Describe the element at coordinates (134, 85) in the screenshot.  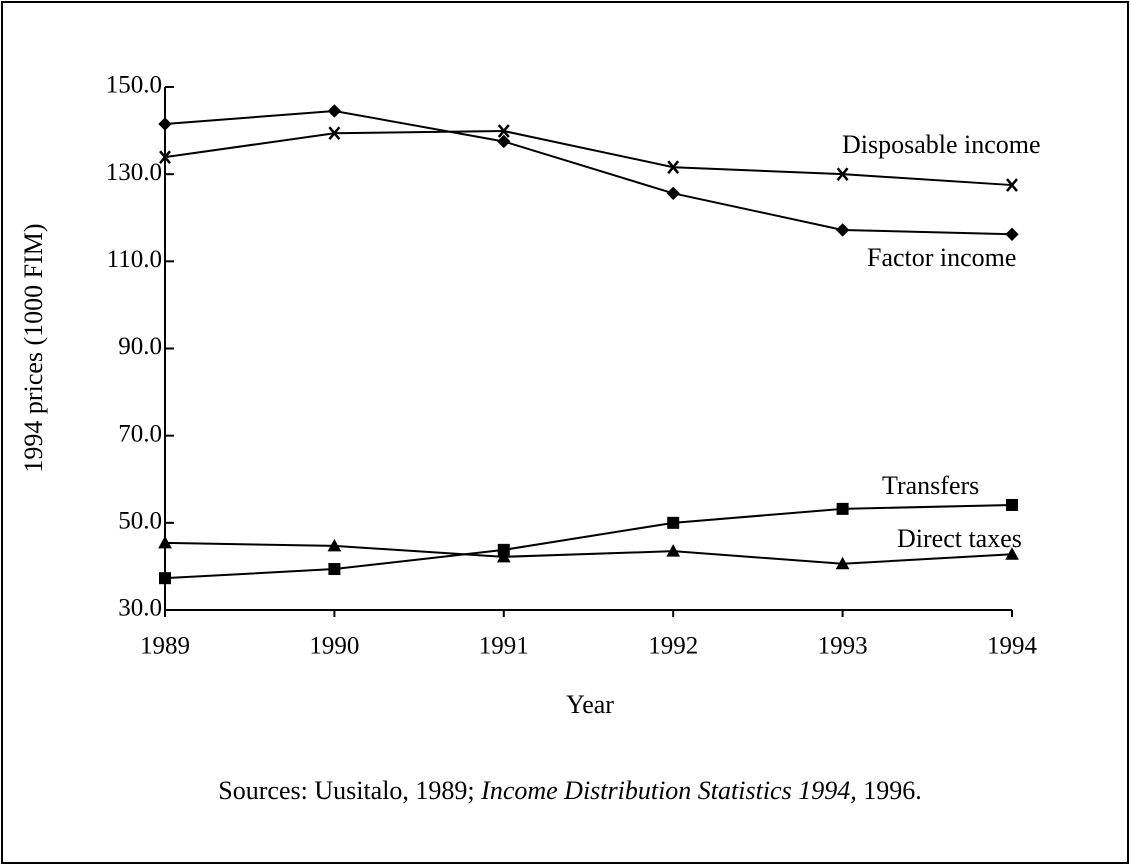
I see `y-tick-label: 150.0` at that location.